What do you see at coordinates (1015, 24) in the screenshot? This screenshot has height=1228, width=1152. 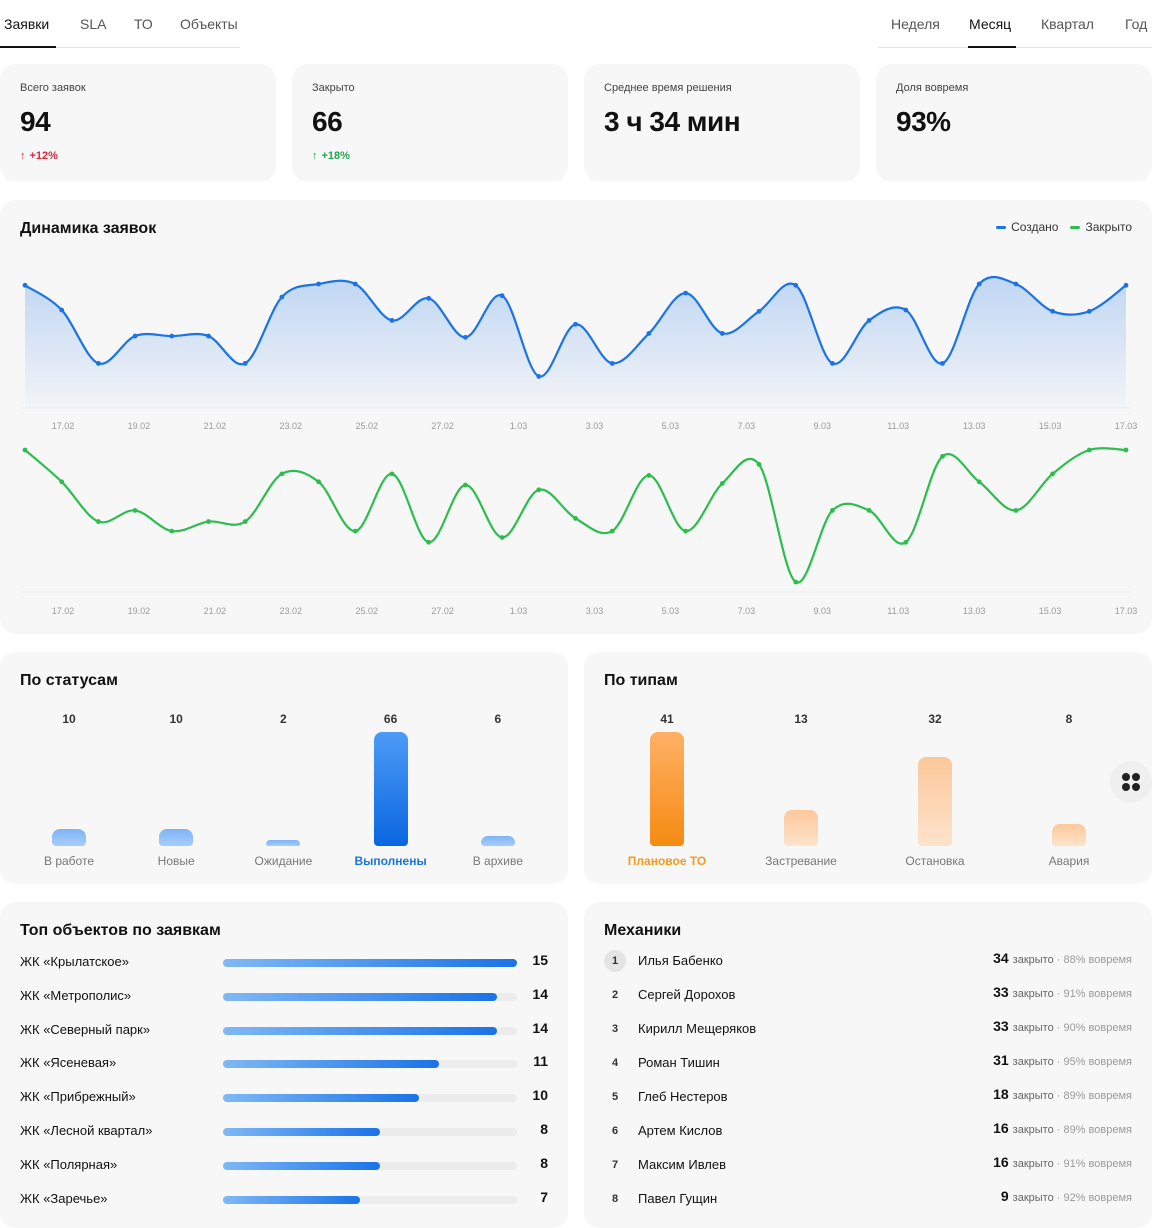 I see `period-tabs: Неделя Месяц Квартал Год` at bounding box center [1015, 24].